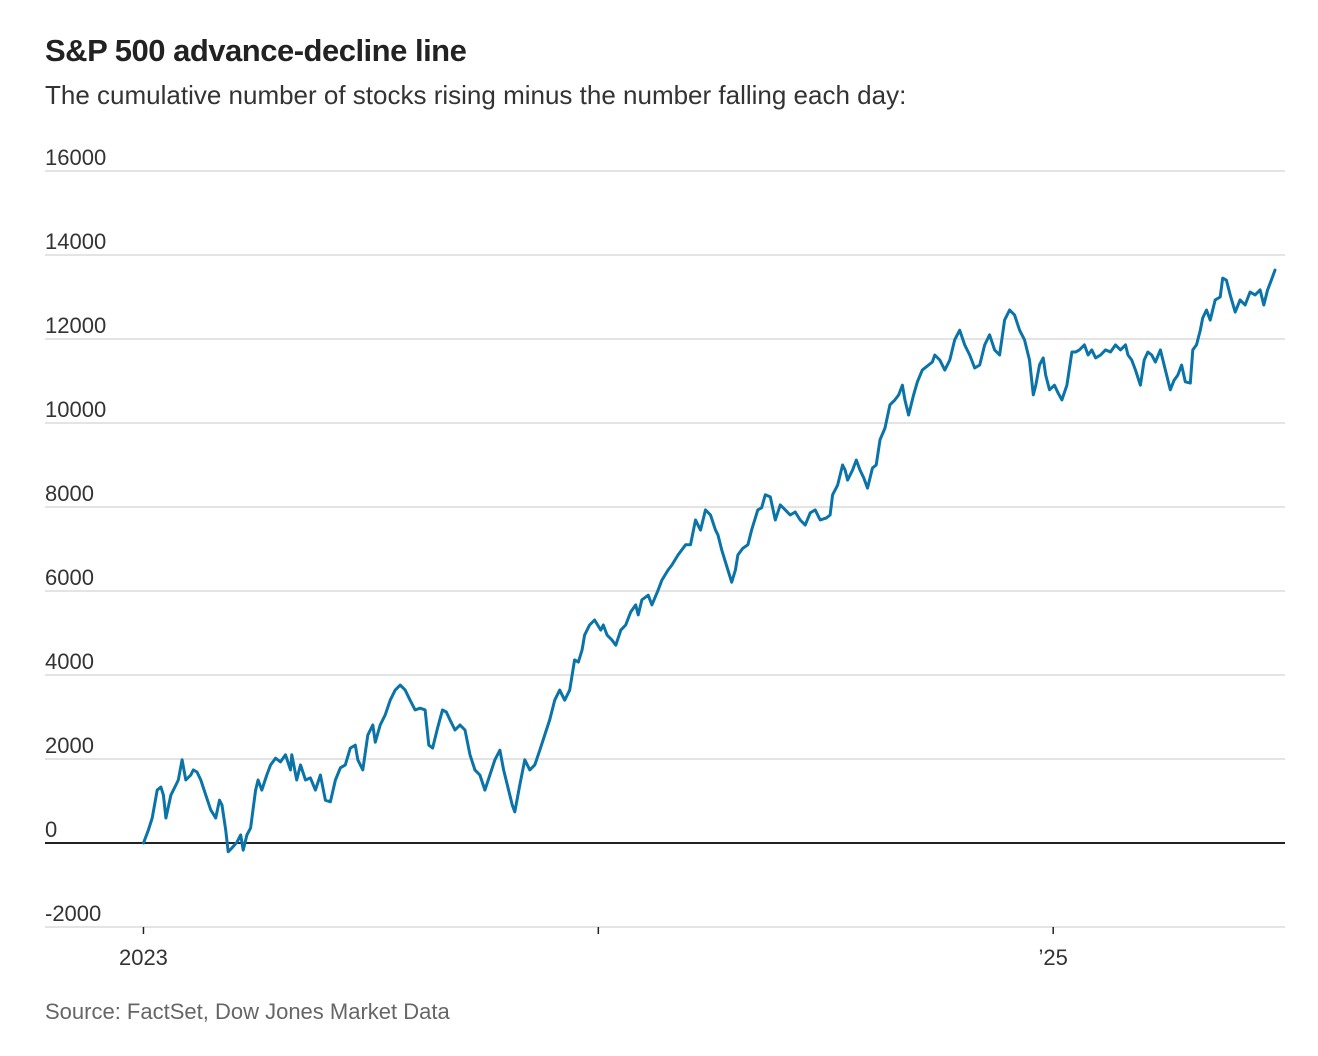 The height and width of the screenshot is (1056, 1318). Describe the element at coordinates (247, 1011) in the screenshot. I see `source-note: Source: FactSet, Dow Jones Market Data` at that location.